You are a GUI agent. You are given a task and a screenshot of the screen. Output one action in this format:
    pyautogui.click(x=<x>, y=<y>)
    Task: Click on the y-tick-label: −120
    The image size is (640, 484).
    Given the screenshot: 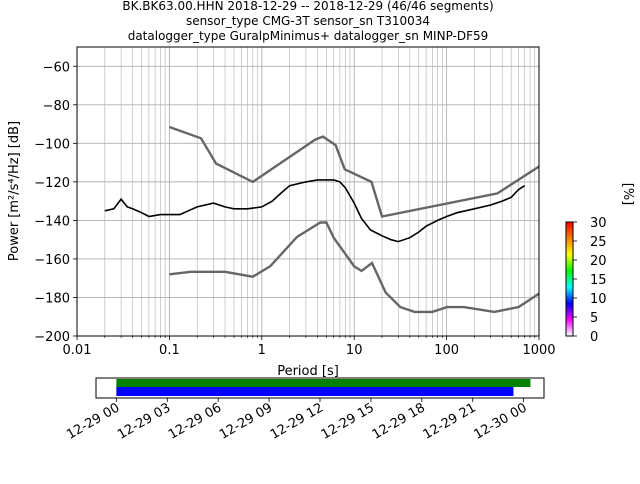 What is the action you would take?
    pyautogui.click(x=52, y=183)
    